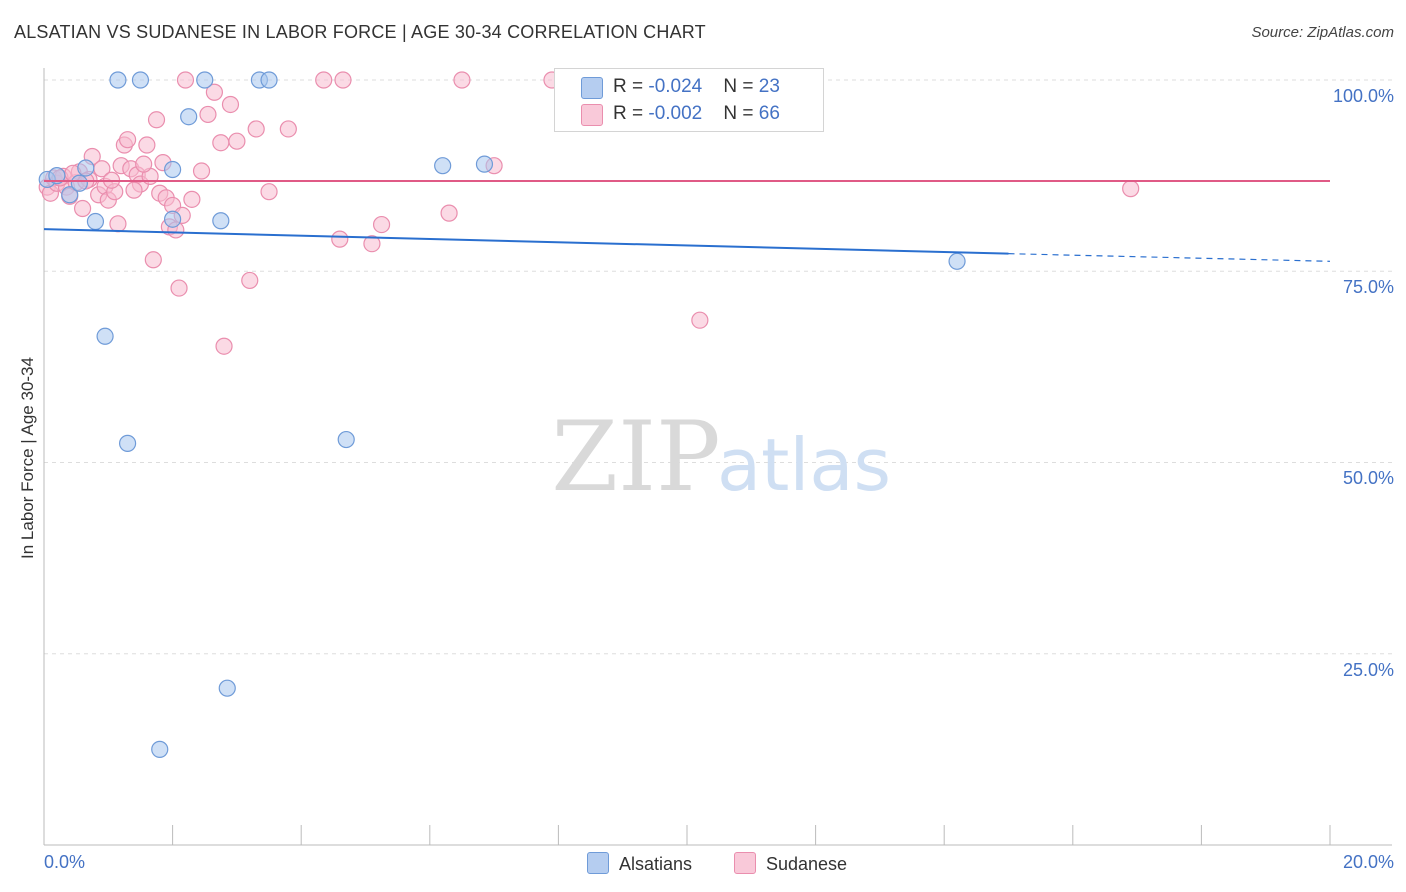  Describe the element at coordinates (687, 220) in the screenshot. I see `trend-lines` at that location.